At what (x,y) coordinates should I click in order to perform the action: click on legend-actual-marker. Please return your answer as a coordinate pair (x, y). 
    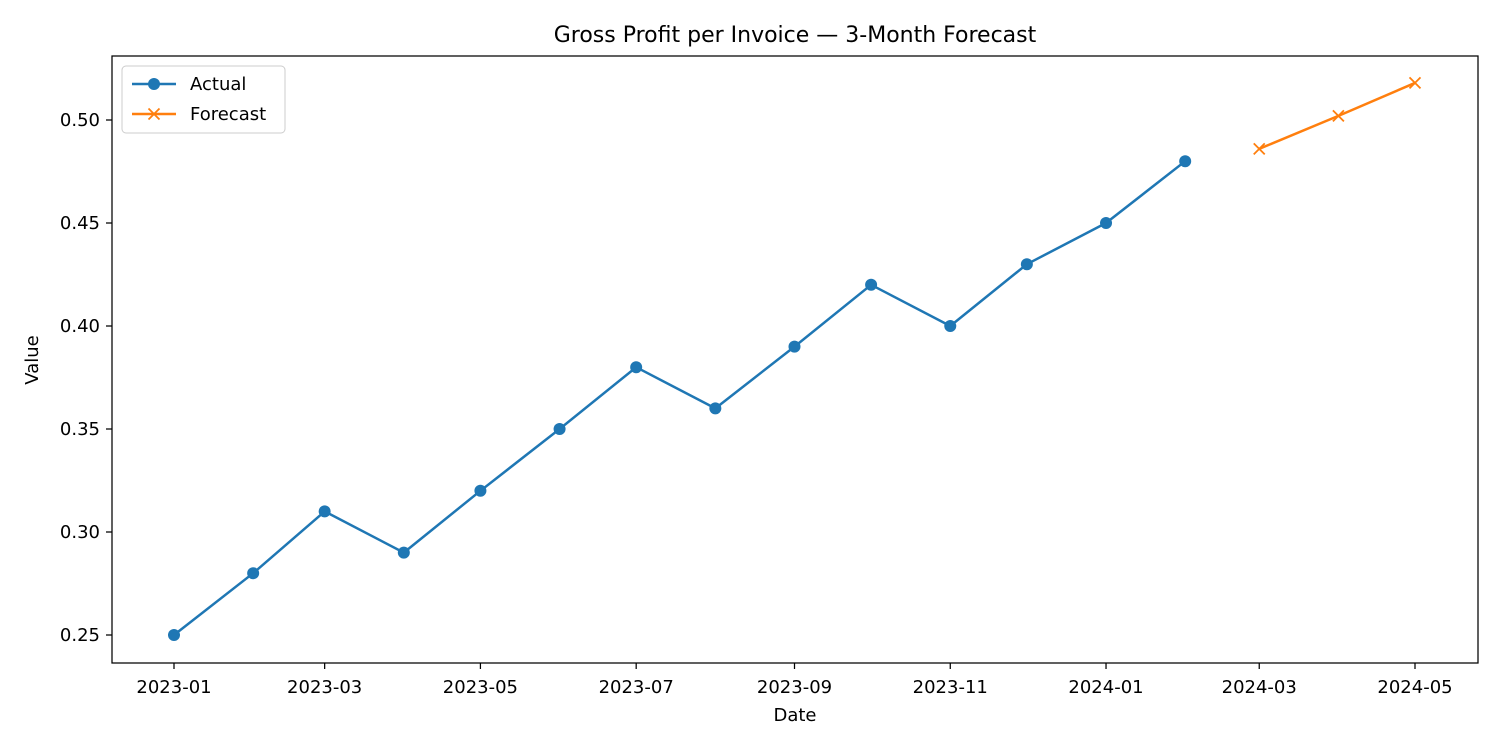
    Looking at the image, I should click on (154, 84).